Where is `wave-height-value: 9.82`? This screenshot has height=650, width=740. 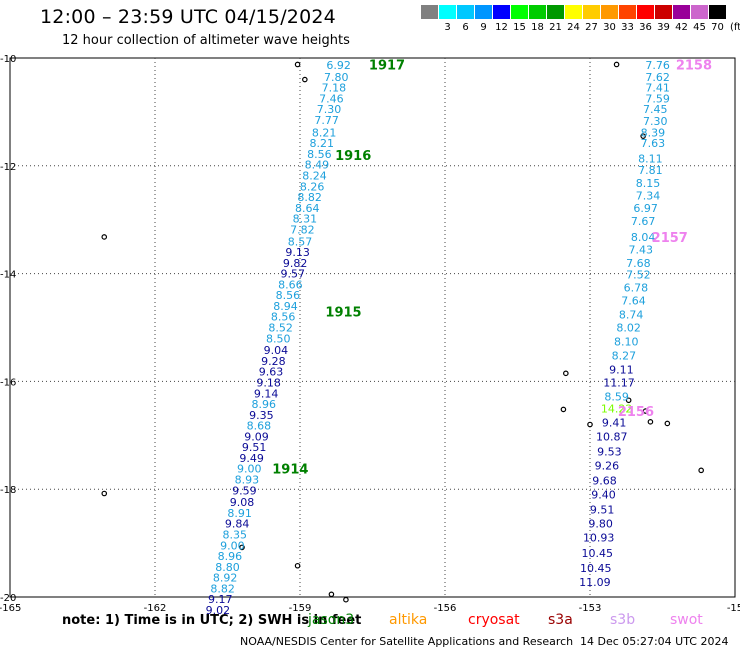 wave-height-value: 9.82 is located at coordinates (295, 263).